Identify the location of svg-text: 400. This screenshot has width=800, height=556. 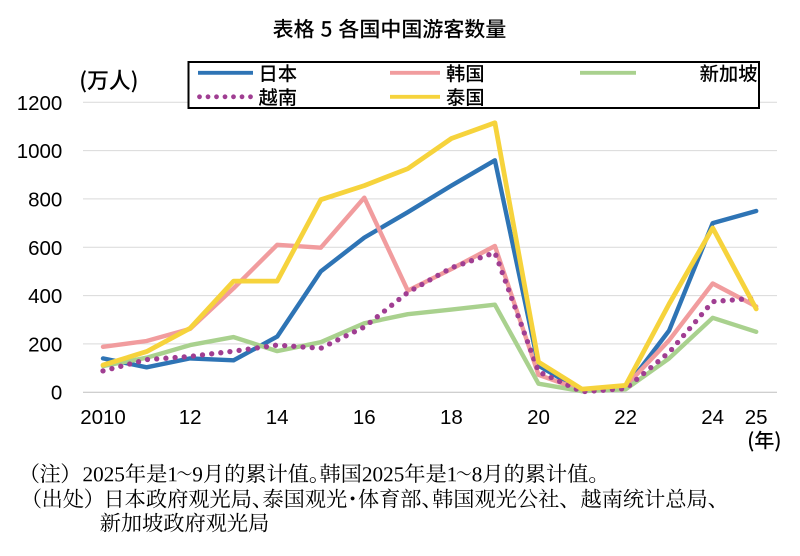
(45, 296).